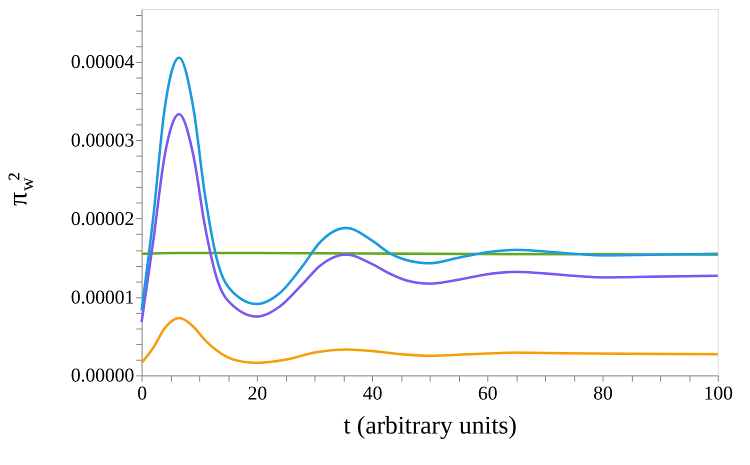 Image resolution: width=750 pixels, height=465 pixels. What do you see at coordinates (142, 393) in the screenshot?
I see `x-tick-label: 0` at bounding box center [142, 393].